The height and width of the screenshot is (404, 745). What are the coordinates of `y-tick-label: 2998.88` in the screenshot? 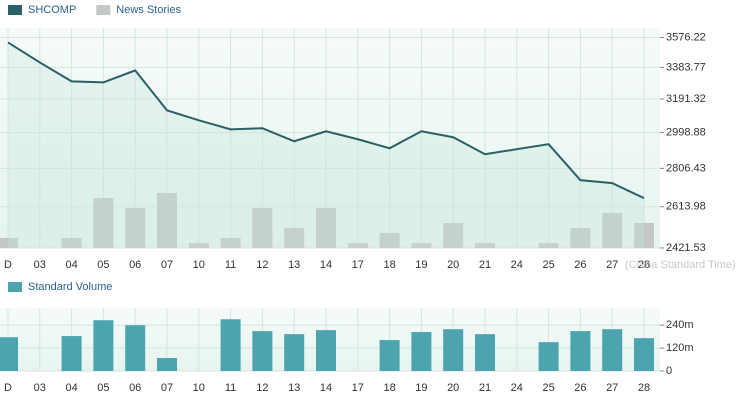 It's located at (686, 132).